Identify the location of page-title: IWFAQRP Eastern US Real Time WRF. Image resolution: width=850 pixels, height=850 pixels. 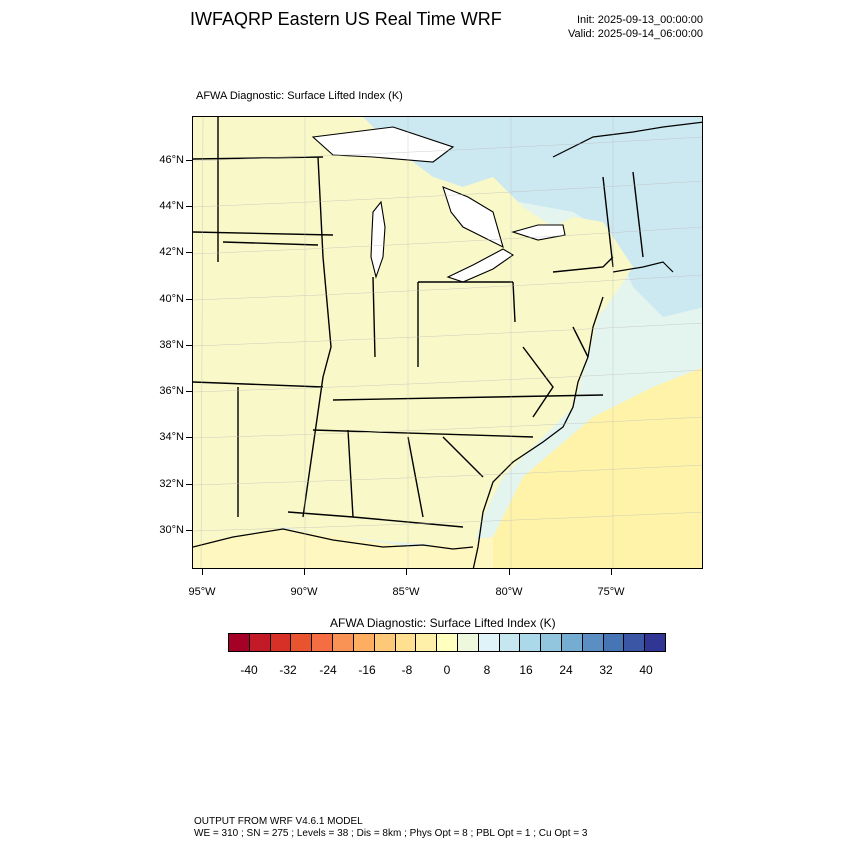
(346, 19).